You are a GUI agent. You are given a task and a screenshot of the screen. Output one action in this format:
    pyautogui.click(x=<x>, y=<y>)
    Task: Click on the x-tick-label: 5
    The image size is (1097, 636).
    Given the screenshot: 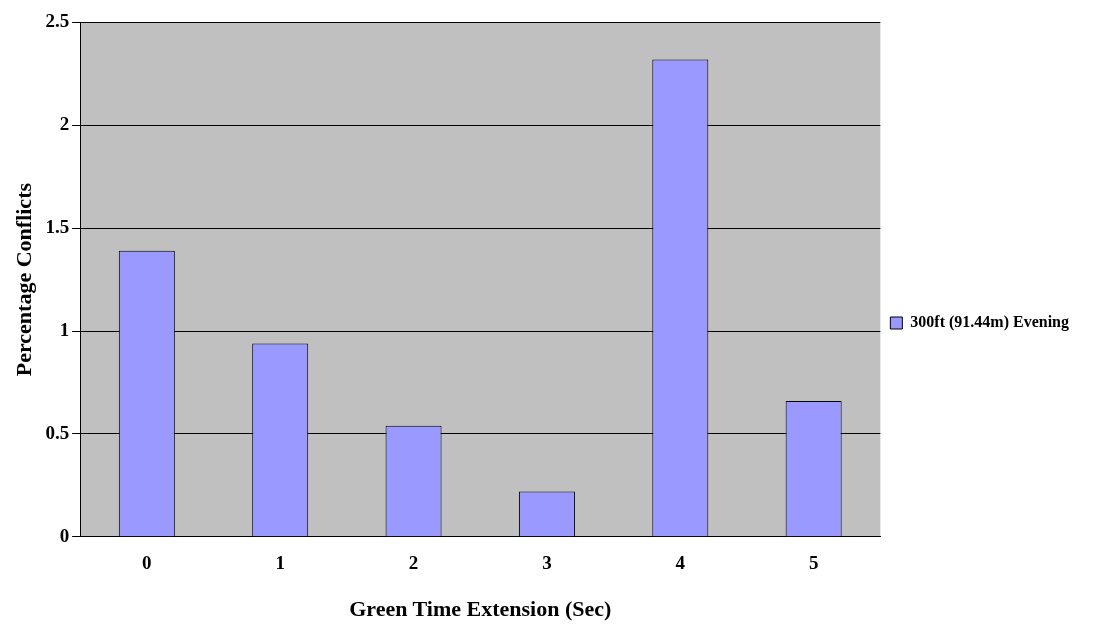 What is the action you would take?
    pyautogui.click(x=813, y=563)
    